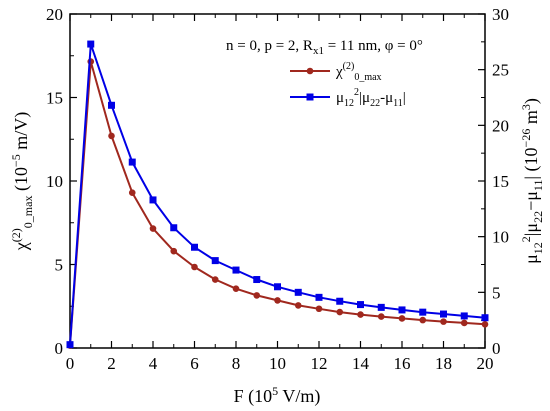  Describe the element at coordinates (194, 363) in the screenshot. I see `x-tick-label: 6` at that location.